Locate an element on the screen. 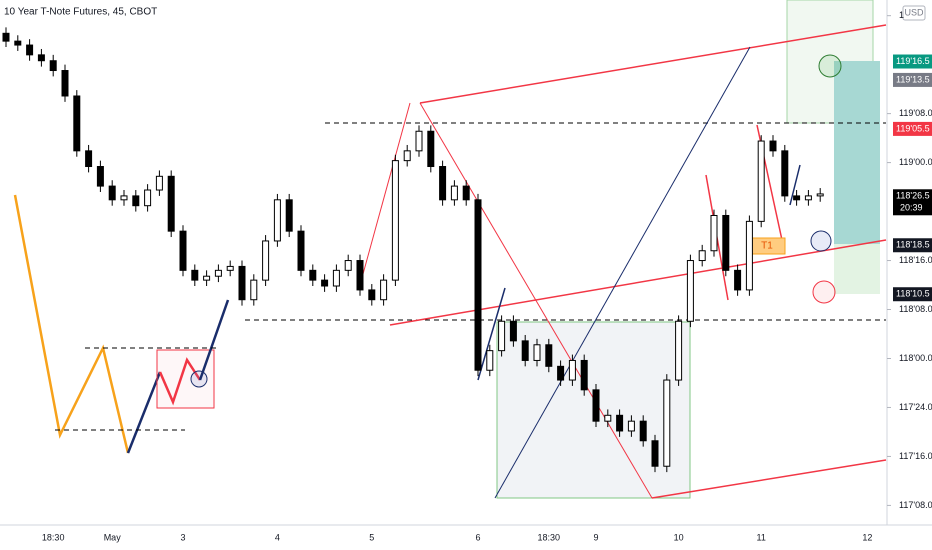  x-tick-label: 10 is located at coordinates (679, 537).